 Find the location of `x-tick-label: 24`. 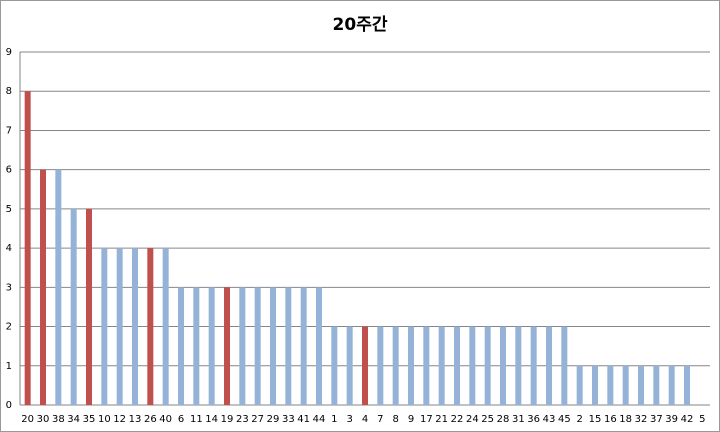

x-tick-label: 24 is located at coordinates (472, 419).